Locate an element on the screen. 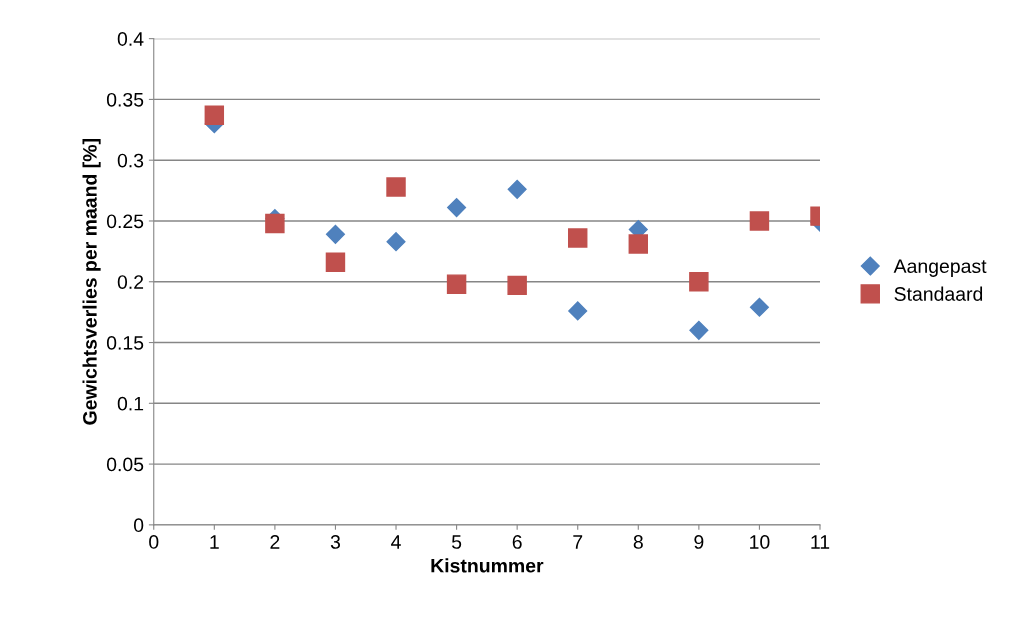  y-tick-label: 0.35 is located at coordinates (125, 99).